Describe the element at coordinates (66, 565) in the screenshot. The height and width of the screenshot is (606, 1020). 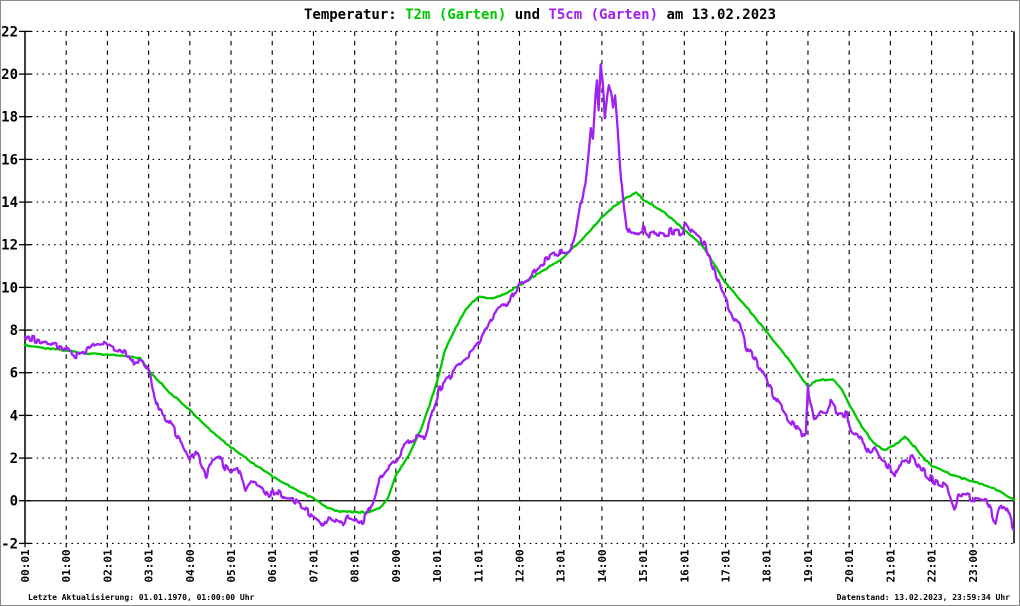
I see `x-tick-label: 01:00` at that location.